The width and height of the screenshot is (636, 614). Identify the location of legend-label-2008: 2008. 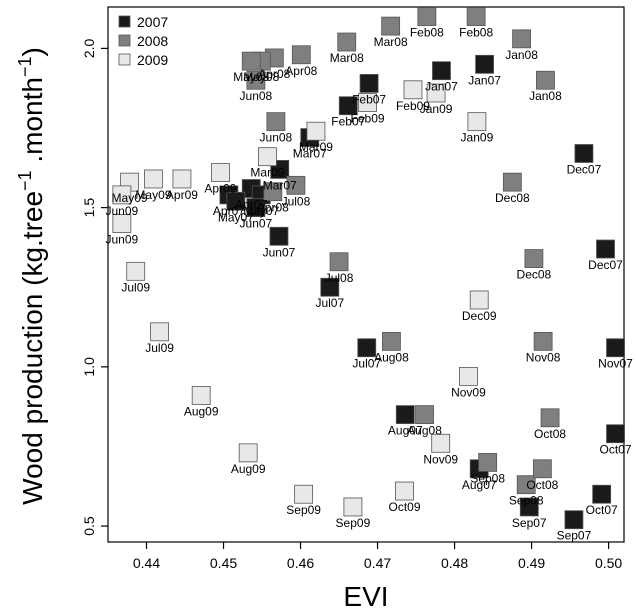
(152, 41).